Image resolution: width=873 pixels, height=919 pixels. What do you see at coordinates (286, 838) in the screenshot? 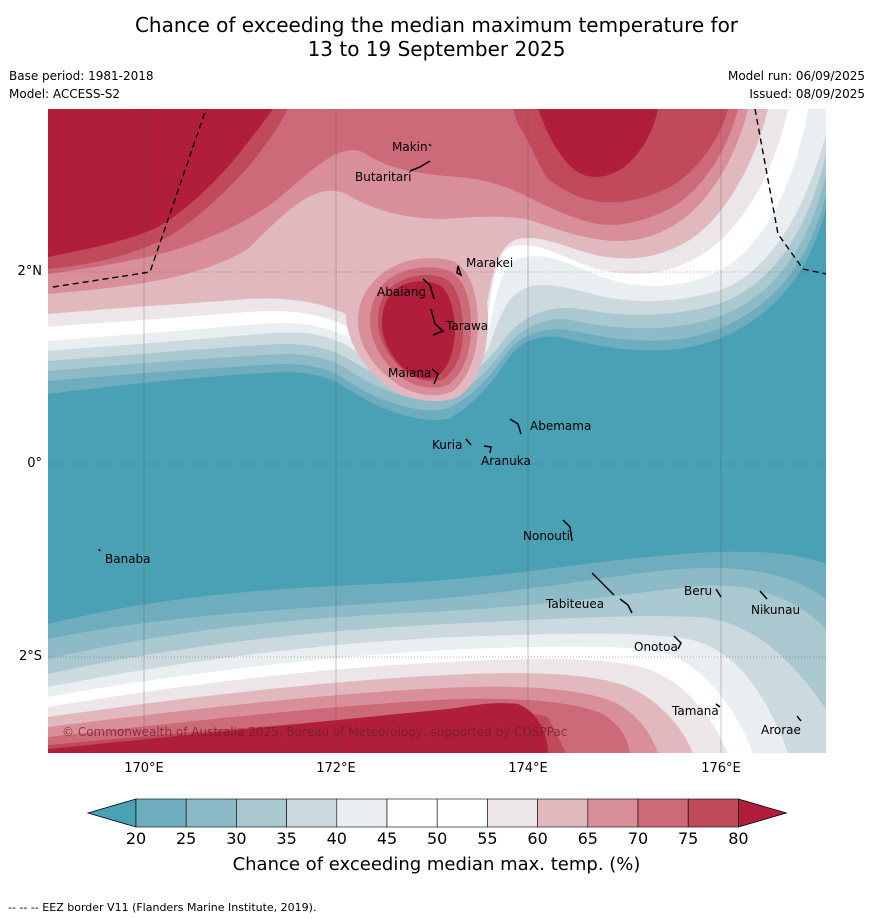
I see `colorbar-tick: 35` at bounding box center [286, 838].